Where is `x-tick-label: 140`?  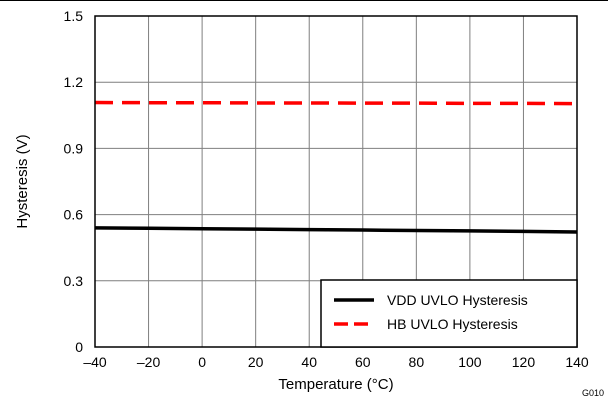 x-tick-label: 140 is located at coordinates (577, 362).